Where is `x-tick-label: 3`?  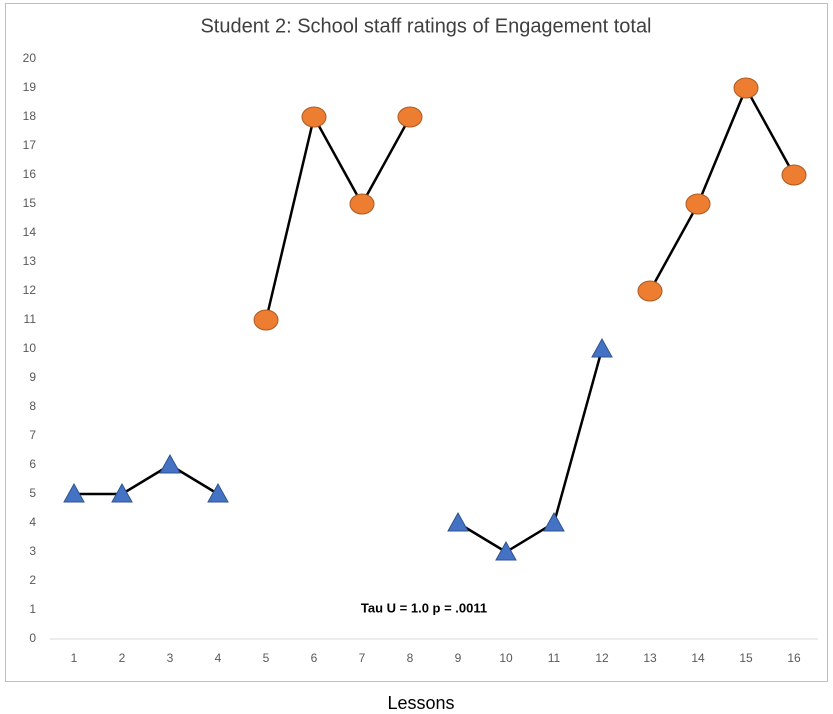
x-tick-label: 3 is located at coordinates (170, 658).